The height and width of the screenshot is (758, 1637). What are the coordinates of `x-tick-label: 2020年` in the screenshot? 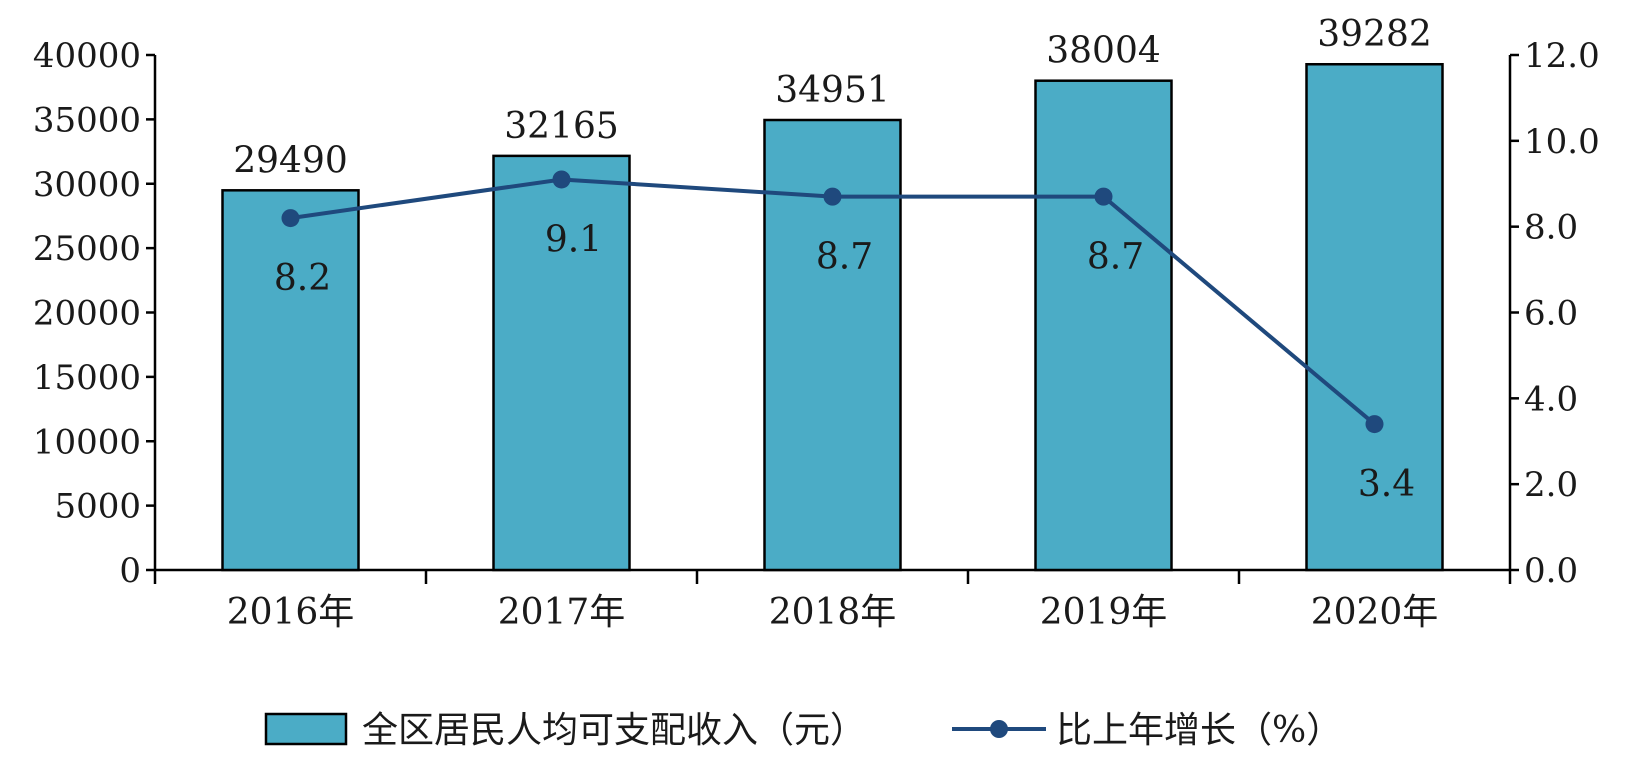 It's located at (1375, 612).